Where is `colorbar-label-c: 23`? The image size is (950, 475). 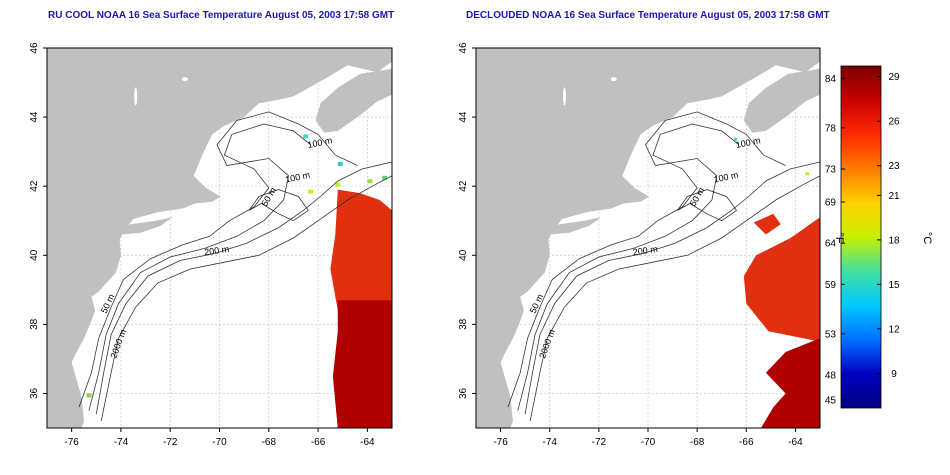 colorbar-label-c: 23 is located at coordinates (894, 166).